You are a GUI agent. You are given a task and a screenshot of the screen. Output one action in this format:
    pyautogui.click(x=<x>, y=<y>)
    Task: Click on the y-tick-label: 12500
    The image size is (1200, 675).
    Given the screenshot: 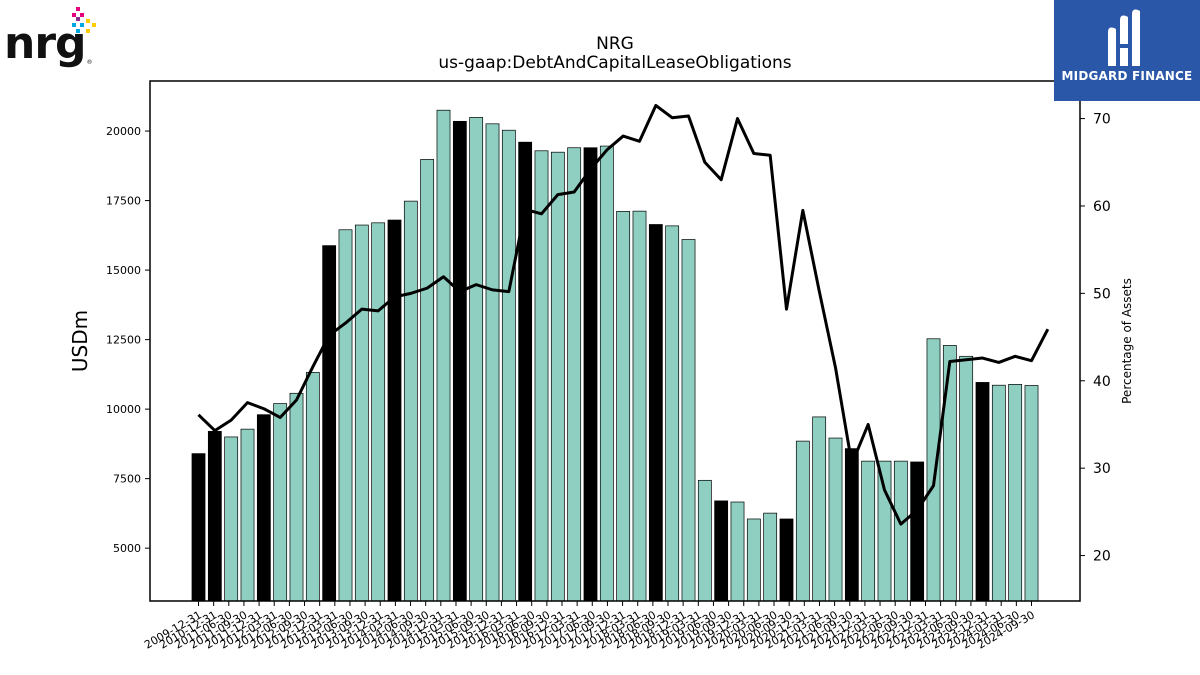 What is the action you would take?
    pyautogui.click(x=123, y=340)
    